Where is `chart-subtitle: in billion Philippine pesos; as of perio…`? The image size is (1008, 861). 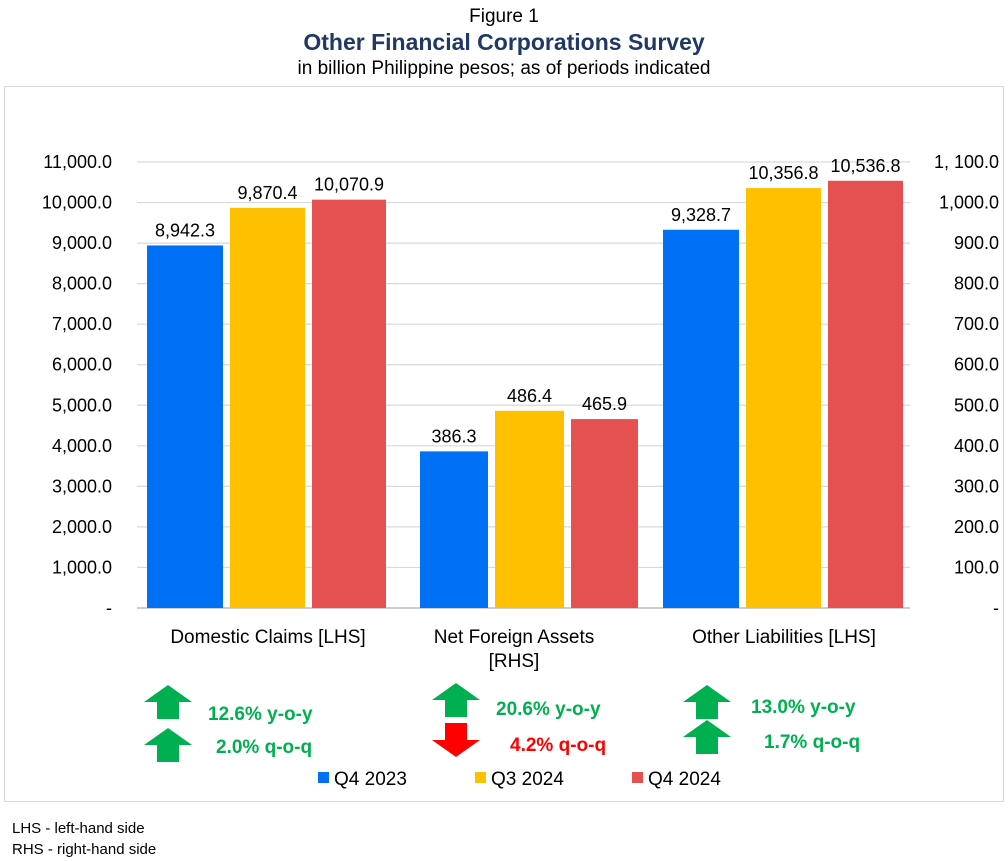 chart-subtitle: in billion Philippine pesos; as of perio… is located at coordinates (504, 68).